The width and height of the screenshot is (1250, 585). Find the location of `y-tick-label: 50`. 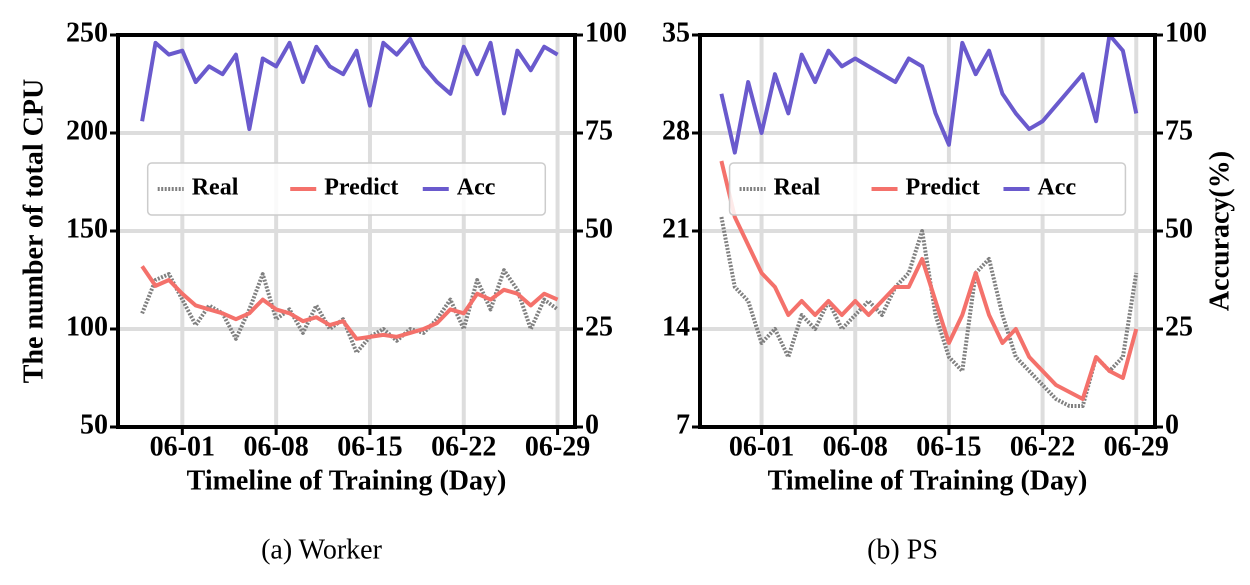

y-tick-label: 50 is located at coordinates (94, 424).